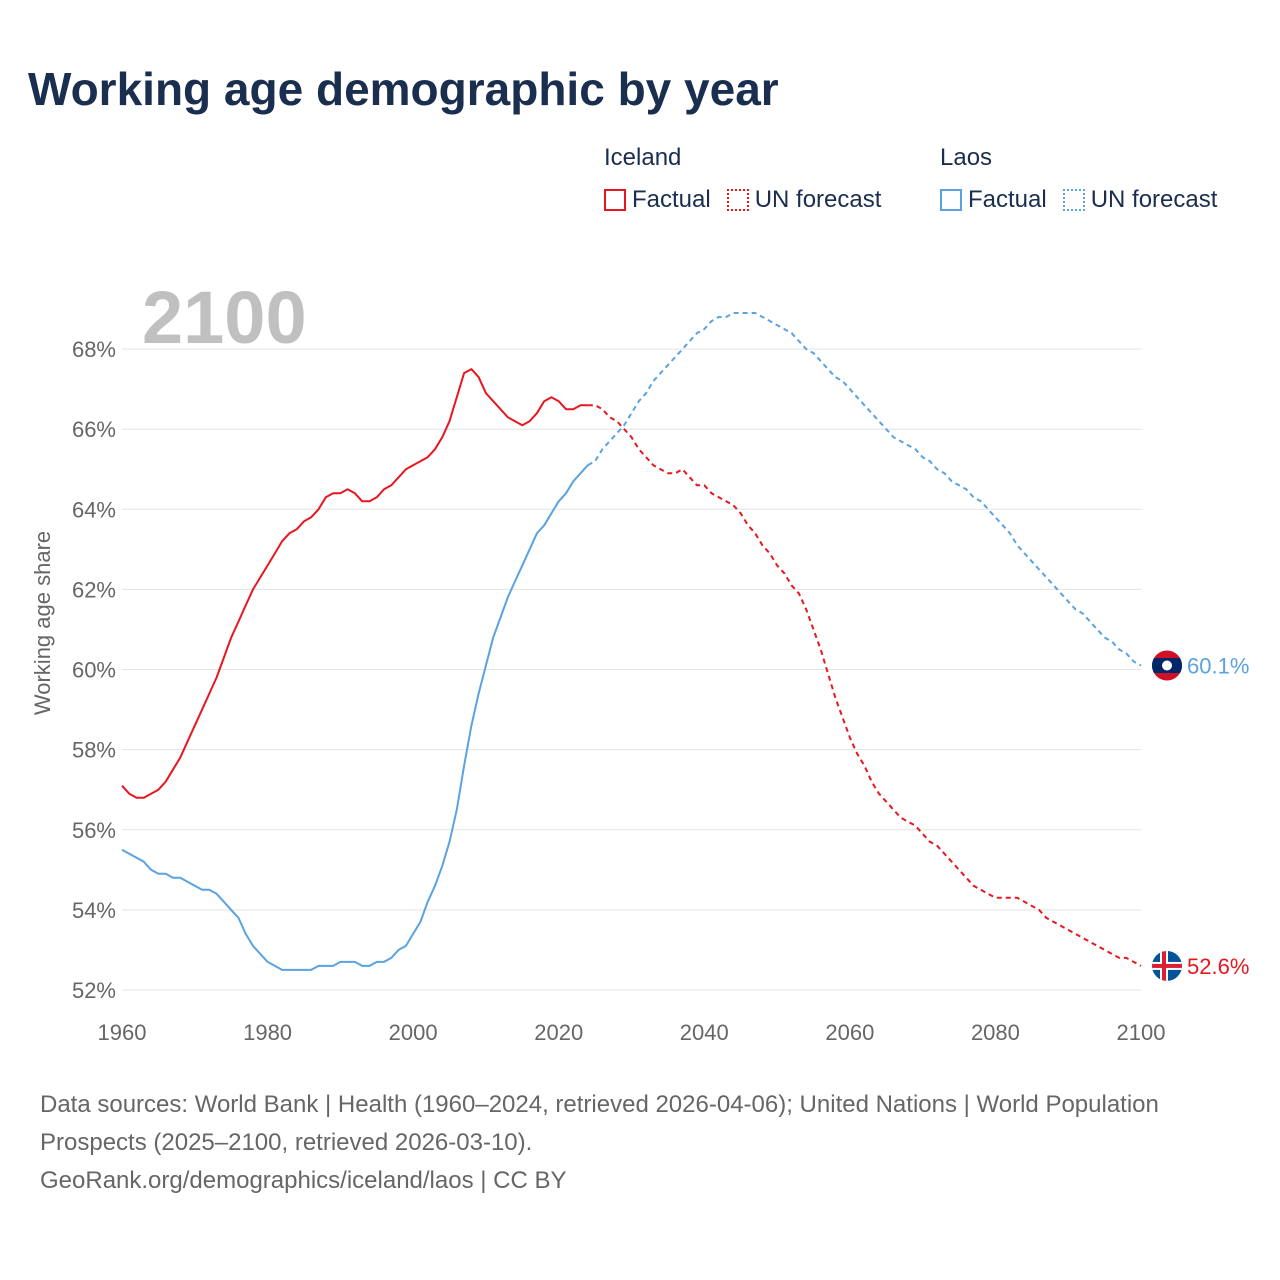 Image resolution: width=1280 pixels, height=1280 pixels. What do you see at coordinates (1167, 665) in the screenshot?
I see `laos-flag-icon` at bounding box center [1167, 665].